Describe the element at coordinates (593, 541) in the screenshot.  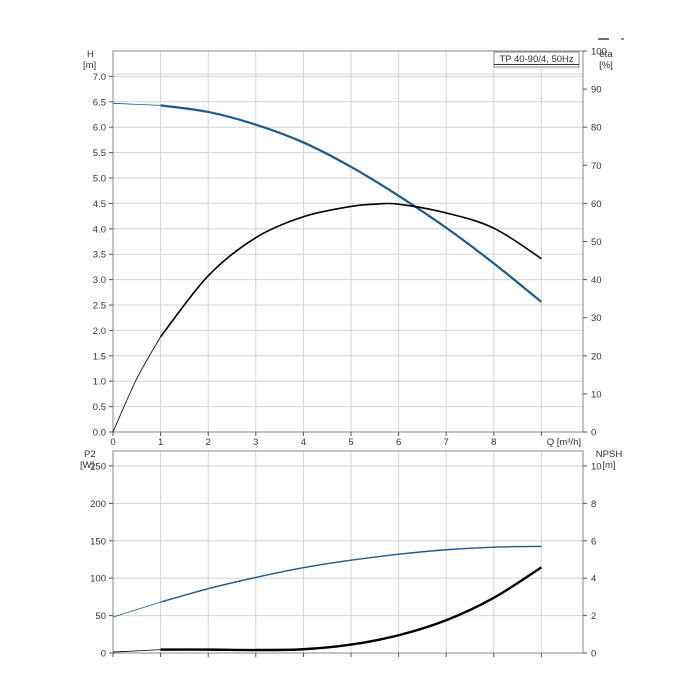
I see `right-tick-label: 6` at that location.